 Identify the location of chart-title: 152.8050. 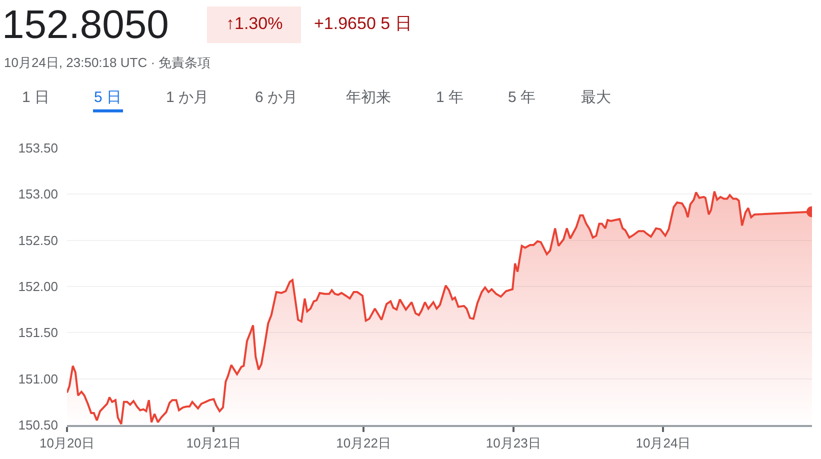
(85, 25).